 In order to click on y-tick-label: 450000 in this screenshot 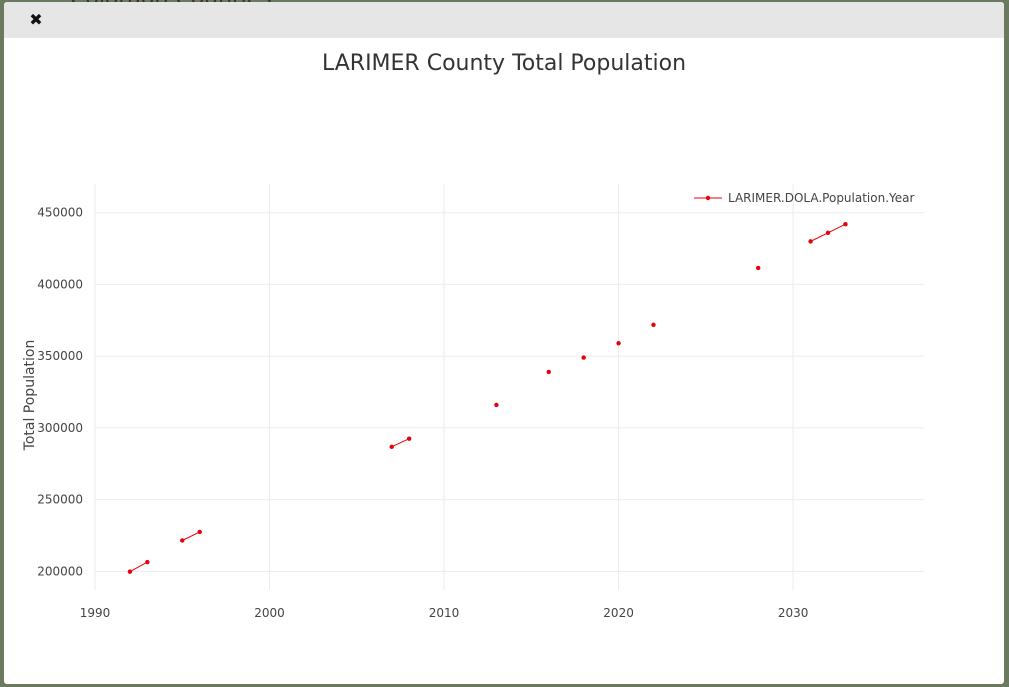, I will do `click(60, 213)`.